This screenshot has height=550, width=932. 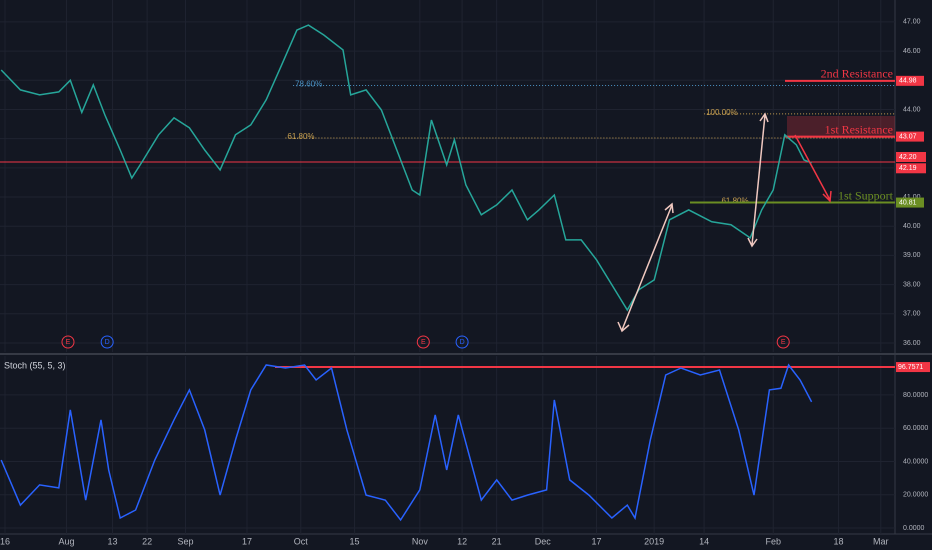 I want to click on y-tick-label: 41.00, so click(x=912, y=197).